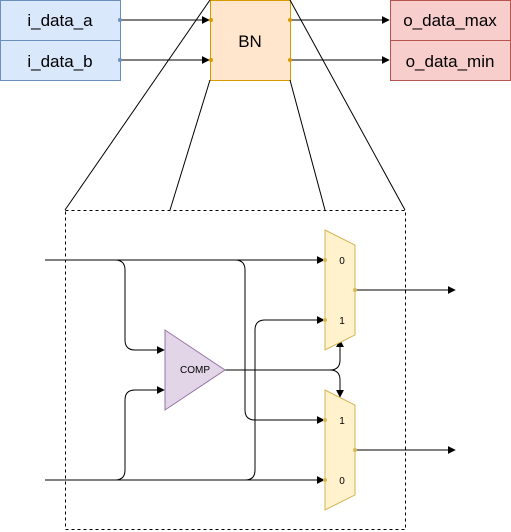  I want to click on input-a-label: i_data_a, so click(60, 20).